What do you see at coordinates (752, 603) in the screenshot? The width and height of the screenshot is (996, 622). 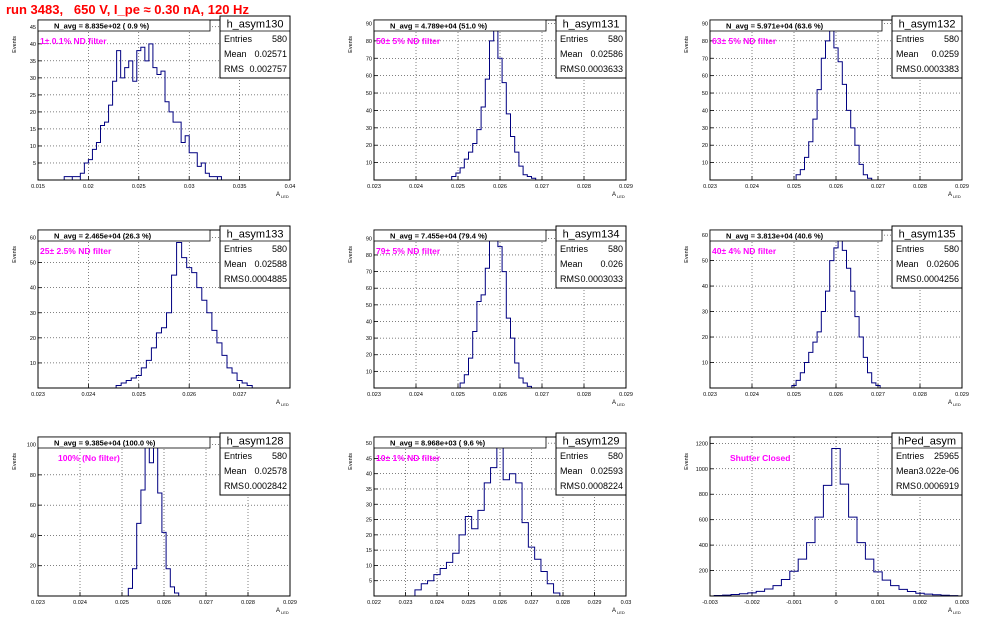 I see `x-tick-label: -0.002` at bounding box center [752, 603].